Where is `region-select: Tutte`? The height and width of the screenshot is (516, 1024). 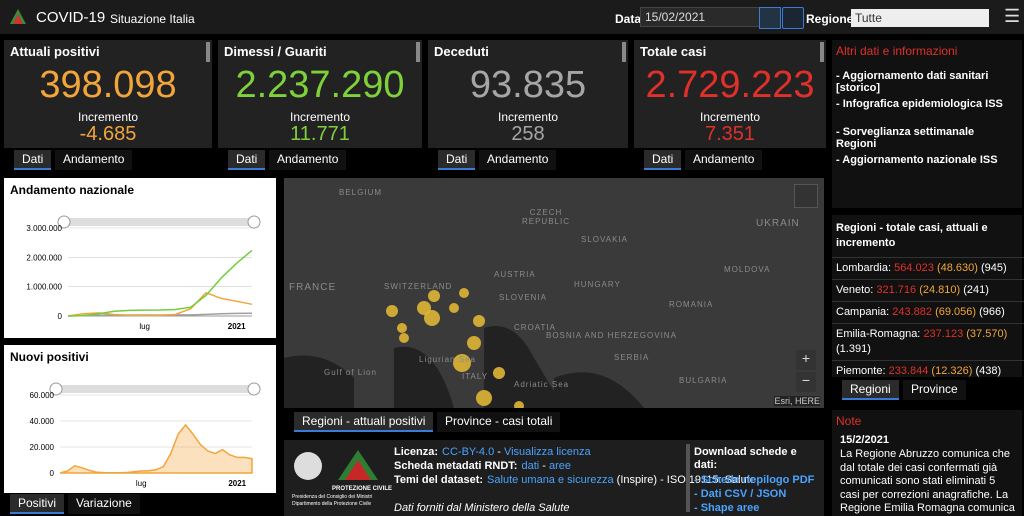 region-select: Tutte is located at coordinates (920, 18).